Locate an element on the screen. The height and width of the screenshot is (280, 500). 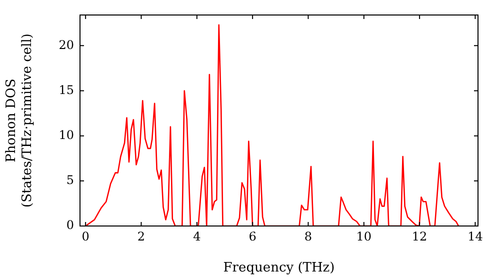
y-tick-label: 10 is located at coordinates (66, 135).